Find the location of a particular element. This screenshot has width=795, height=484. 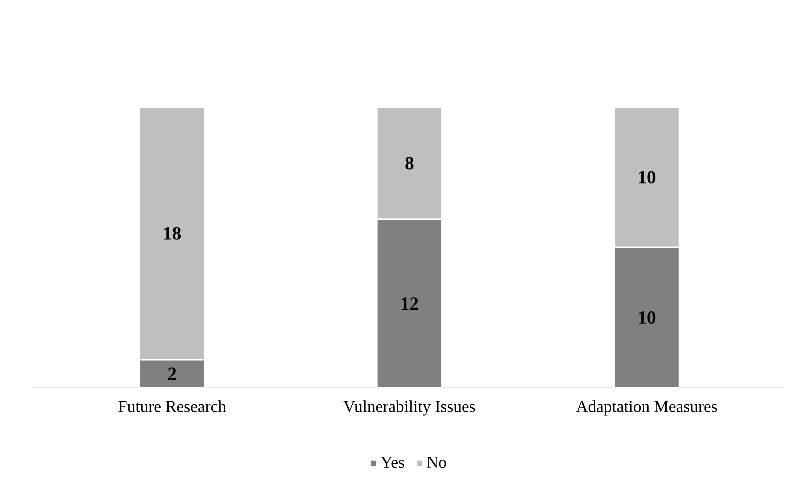

data-label: 8 is located at coordinates (410, 163).